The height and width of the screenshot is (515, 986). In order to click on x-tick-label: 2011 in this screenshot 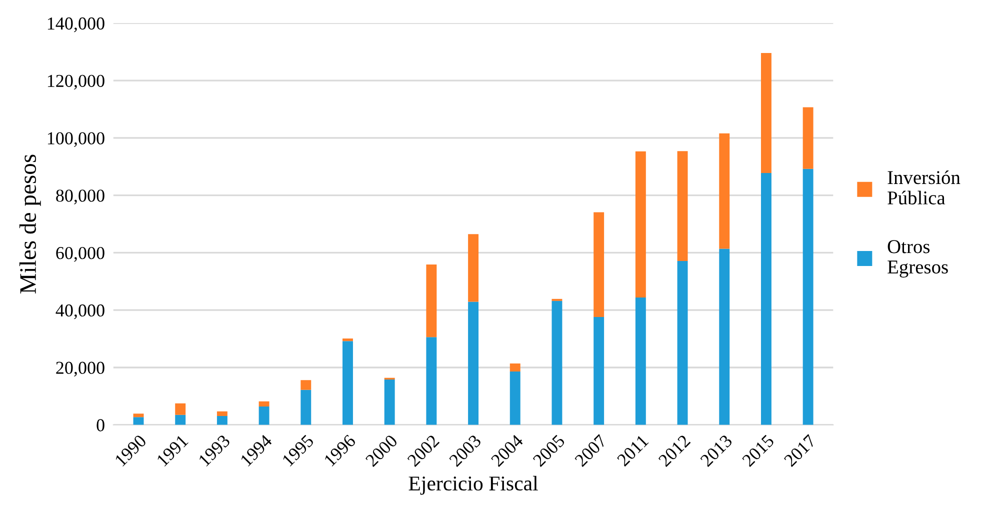, I will do `click(632, 450)`.